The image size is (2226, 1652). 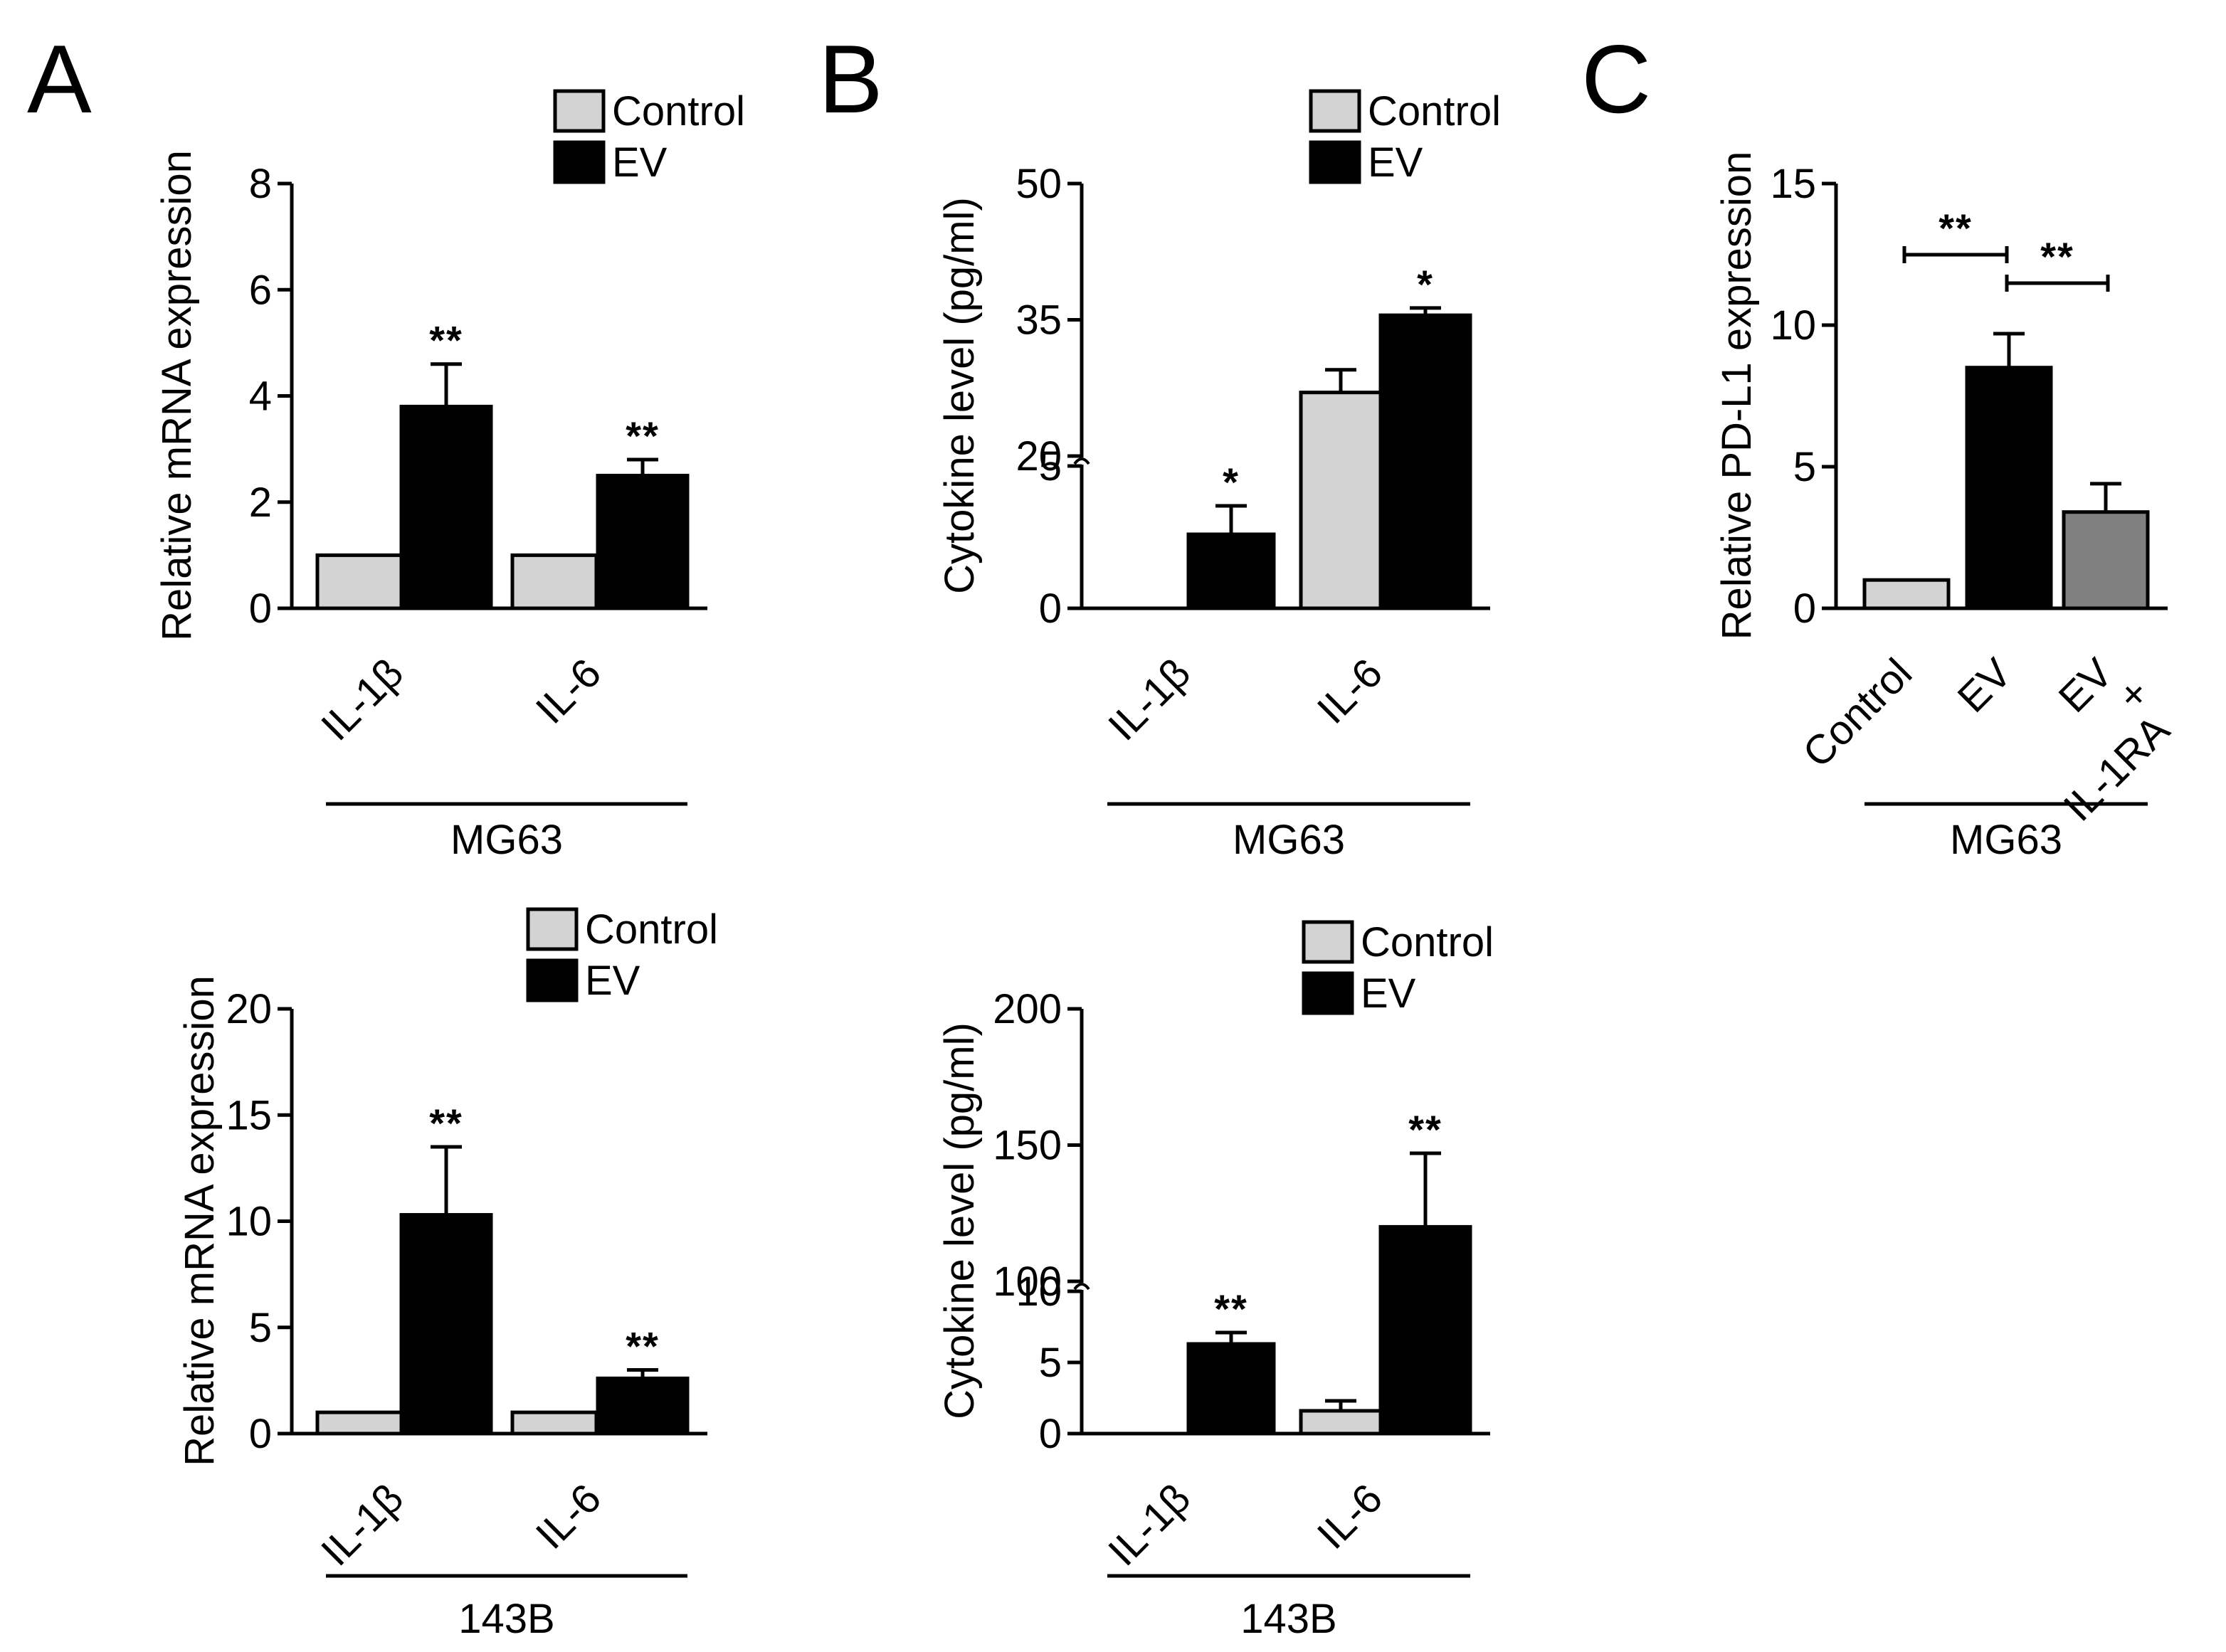 What do you see at coordinates (260, 397) in the screenshot?
I see `y-tick-label: 4` at bounding box center [260, 397].